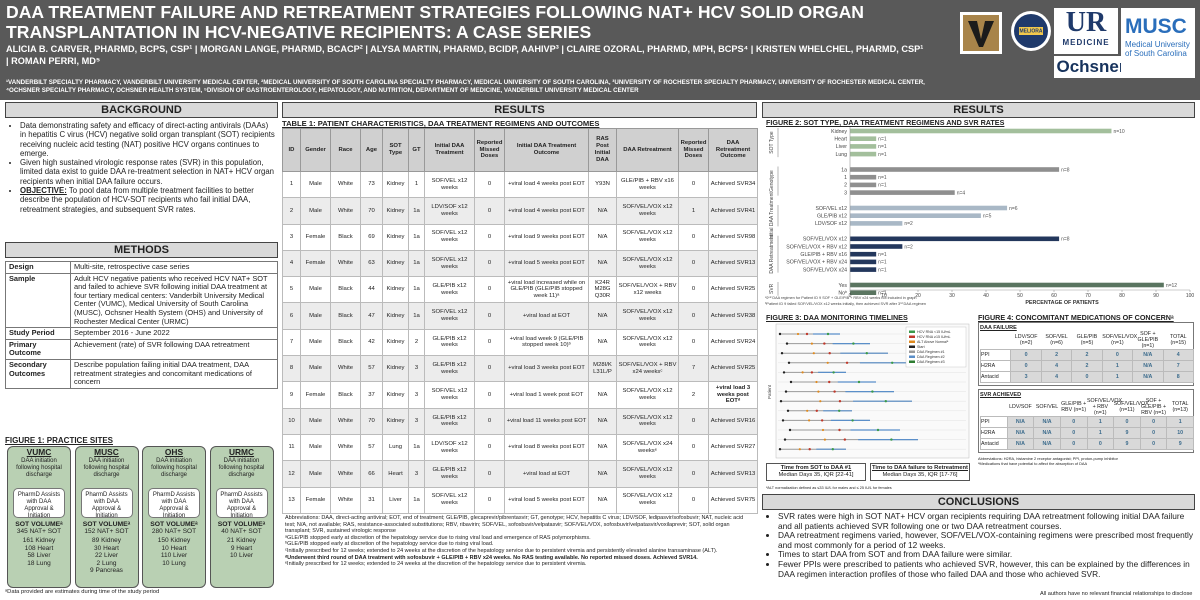 The image size is (1200, 600). Describe the element at coordinates (546, 421) in the screenshot. I see `table1-cell: +viral load 11 weeks post EOT` at that location.